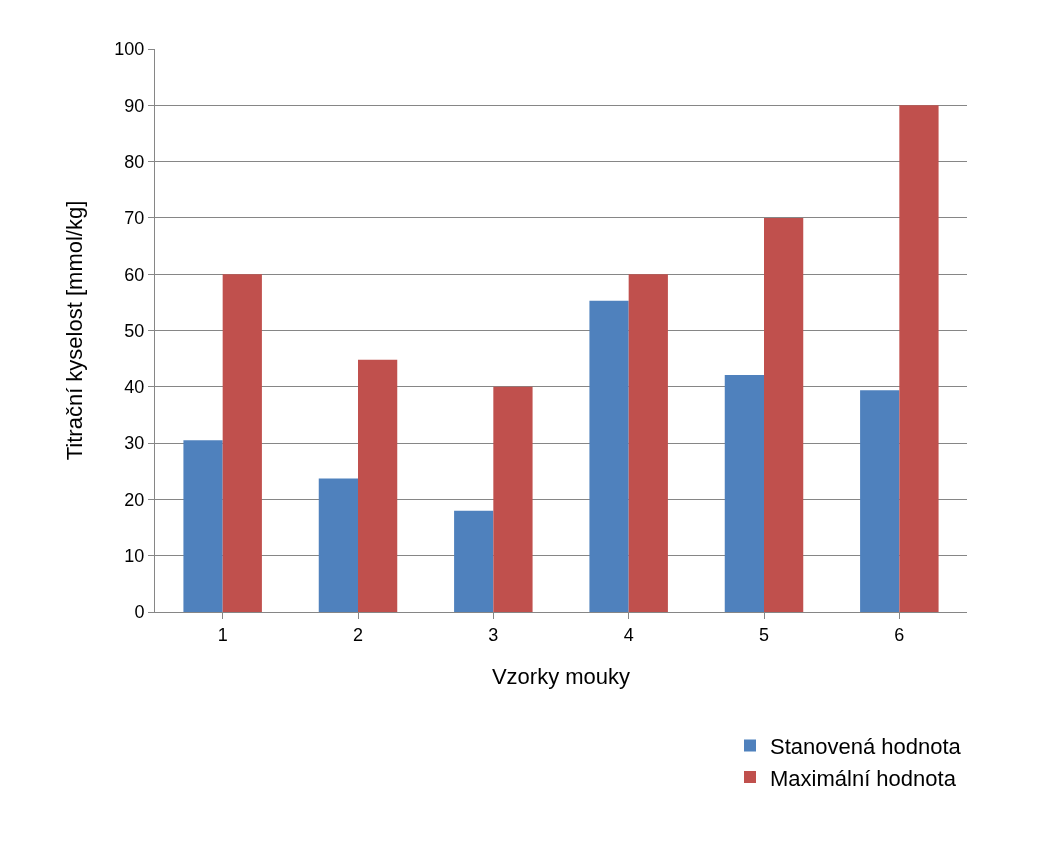 The width and height of the screenshot is (1037, 843). I want to click on y-tick-label: 40, so click(134, 387).